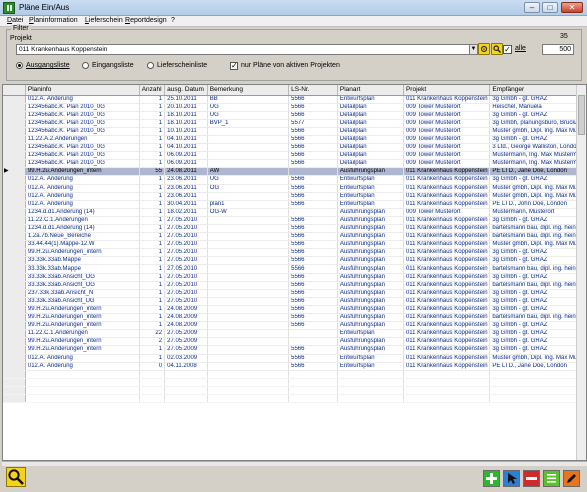 This screenshot has height=492, width=587. Describe the element at coordinates (82, 261) in the screenshot. I see `cell-planinfo: 33.33k.33ab.Mappe` at that location.